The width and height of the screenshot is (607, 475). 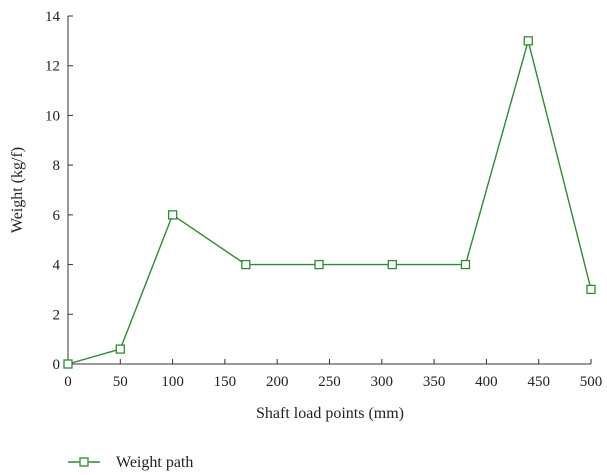 I want to click on x-tick-label: 350, so click(x=434, y=382).